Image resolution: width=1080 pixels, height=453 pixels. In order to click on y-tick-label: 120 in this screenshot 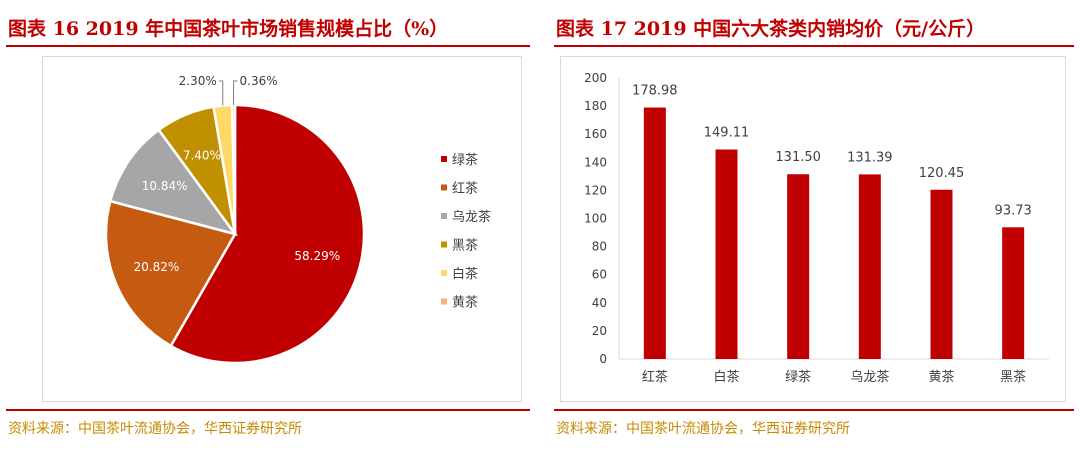, I will do `click(595, 190)`.